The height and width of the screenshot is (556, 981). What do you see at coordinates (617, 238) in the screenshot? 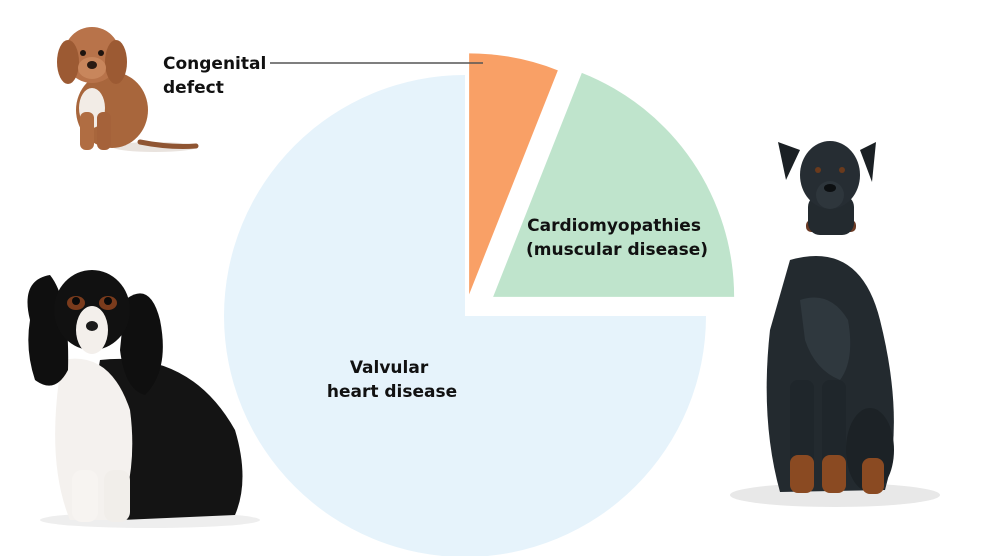
I see `label-cardiomyopathies: Cardiomyopathies (muscular disease)` at bounding box center [617, 238].